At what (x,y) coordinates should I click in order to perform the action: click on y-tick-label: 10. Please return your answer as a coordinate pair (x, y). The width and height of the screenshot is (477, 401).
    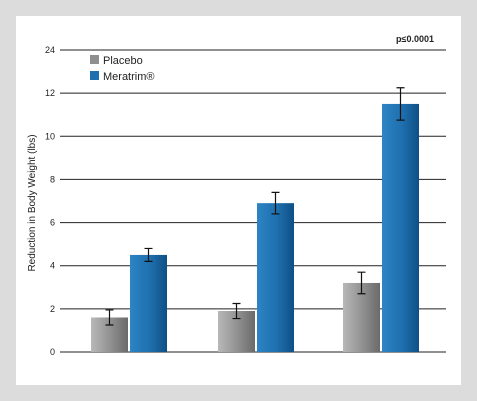
    Looking at the image, I should click on (50, 136).